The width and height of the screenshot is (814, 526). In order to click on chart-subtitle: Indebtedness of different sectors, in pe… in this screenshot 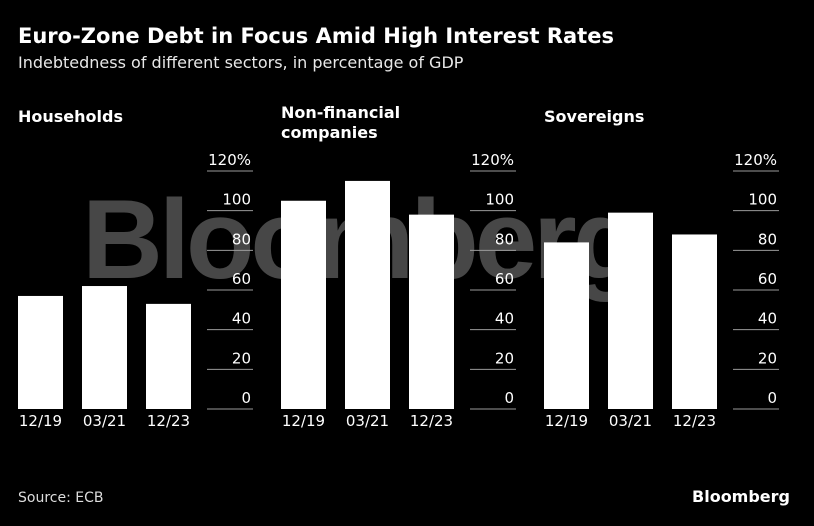, I will do `click(241, 62)`.